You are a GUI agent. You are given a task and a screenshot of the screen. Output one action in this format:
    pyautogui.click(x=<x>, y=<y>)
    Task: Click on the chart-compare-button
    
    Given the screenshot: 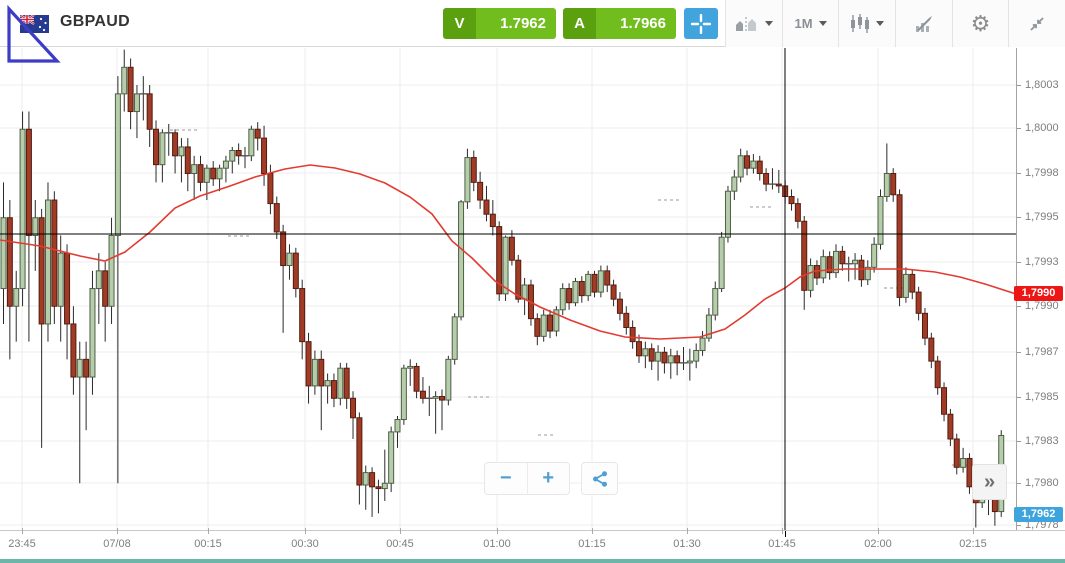 What is the action you would take?
    pyautogui.click(x=753, y=23)
    